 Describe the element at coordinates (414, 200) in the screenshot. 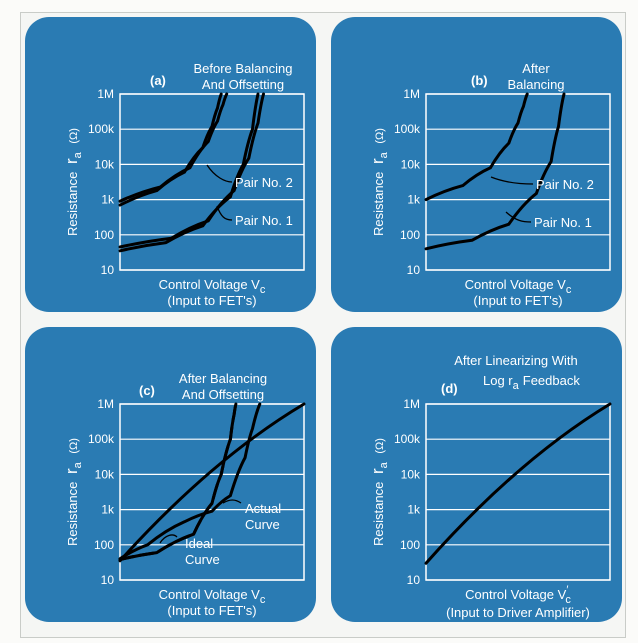

I see `ytick-label-b-2: 1k` at that location.